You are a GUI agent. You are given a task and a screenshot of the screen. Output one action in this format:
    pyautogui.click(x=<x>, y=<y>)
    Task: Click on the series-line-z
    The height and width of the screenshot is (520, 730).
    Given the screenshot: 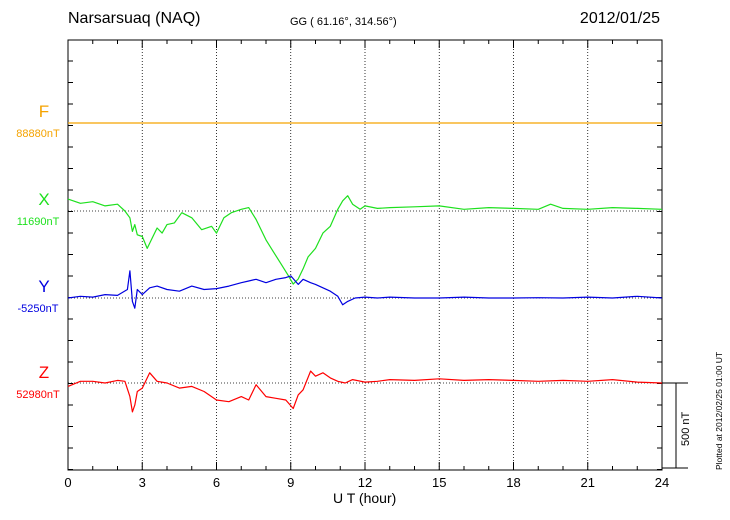 What is the action you would take?
    pyautogui.click(x=365, y=391)
    